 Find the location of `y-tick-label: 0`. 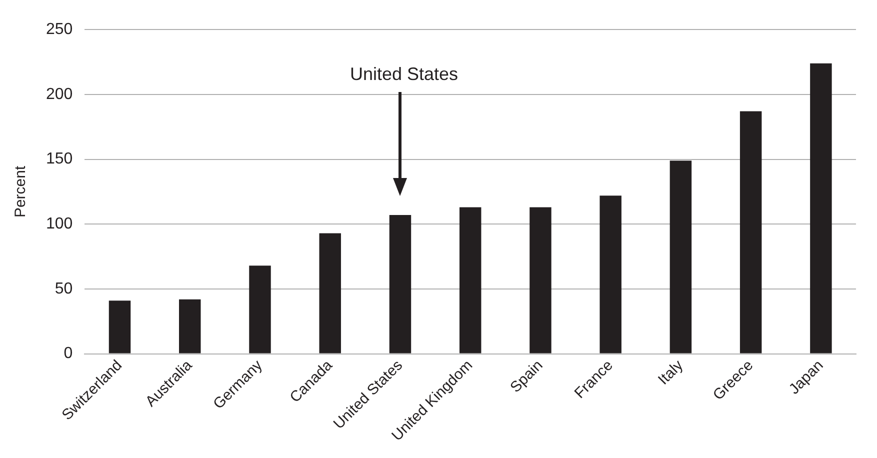

y-tick-label: 0 is located at coordinates (68, 353).